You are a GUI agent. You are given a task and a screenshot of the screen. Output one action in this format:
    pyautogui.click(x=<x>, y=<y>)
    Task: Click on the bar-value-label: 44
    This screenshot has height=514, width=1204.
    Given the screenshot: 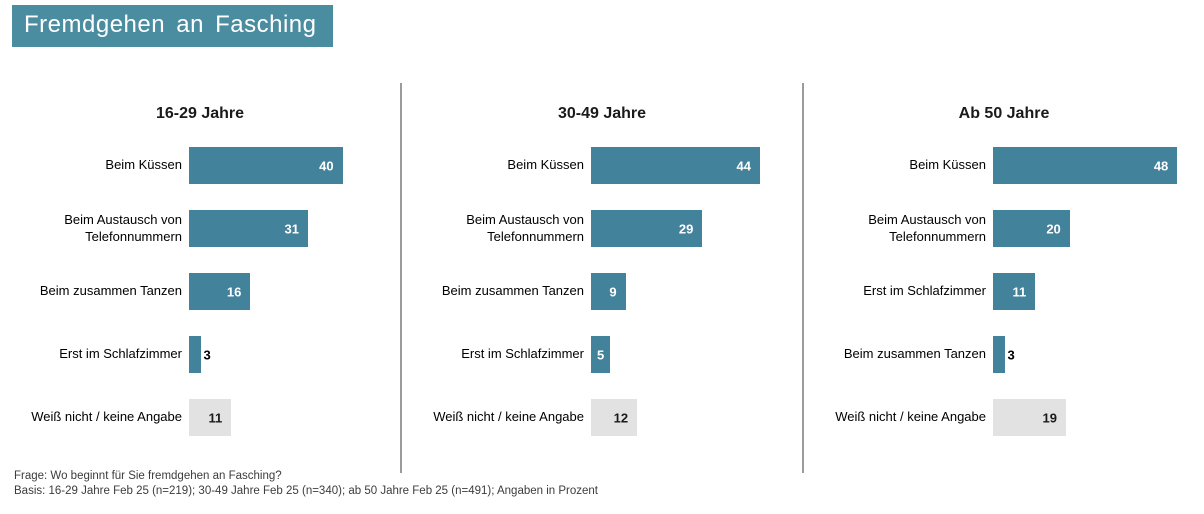 What is the action you would take?
    pyautogui.click(x=743, y=165)
    